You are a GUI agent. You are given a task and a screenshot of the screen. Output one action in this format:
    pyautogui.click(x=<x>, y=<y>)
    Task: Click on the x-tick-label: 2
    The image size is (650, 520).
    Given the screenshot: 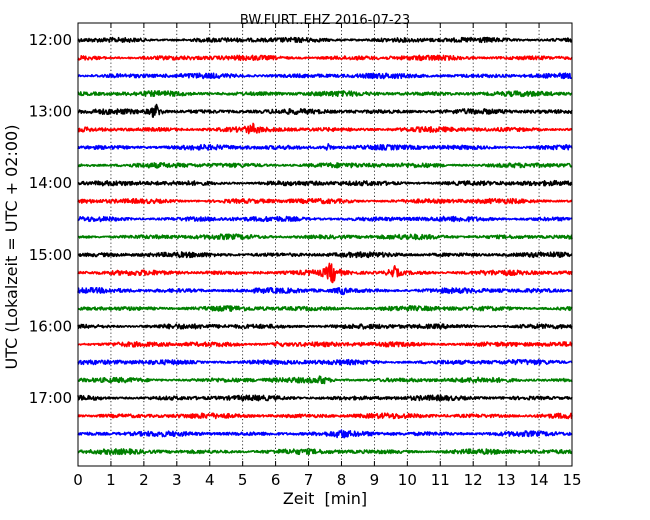 What is the action you would take?
    pyautogui.click(x=144, y=480)
    